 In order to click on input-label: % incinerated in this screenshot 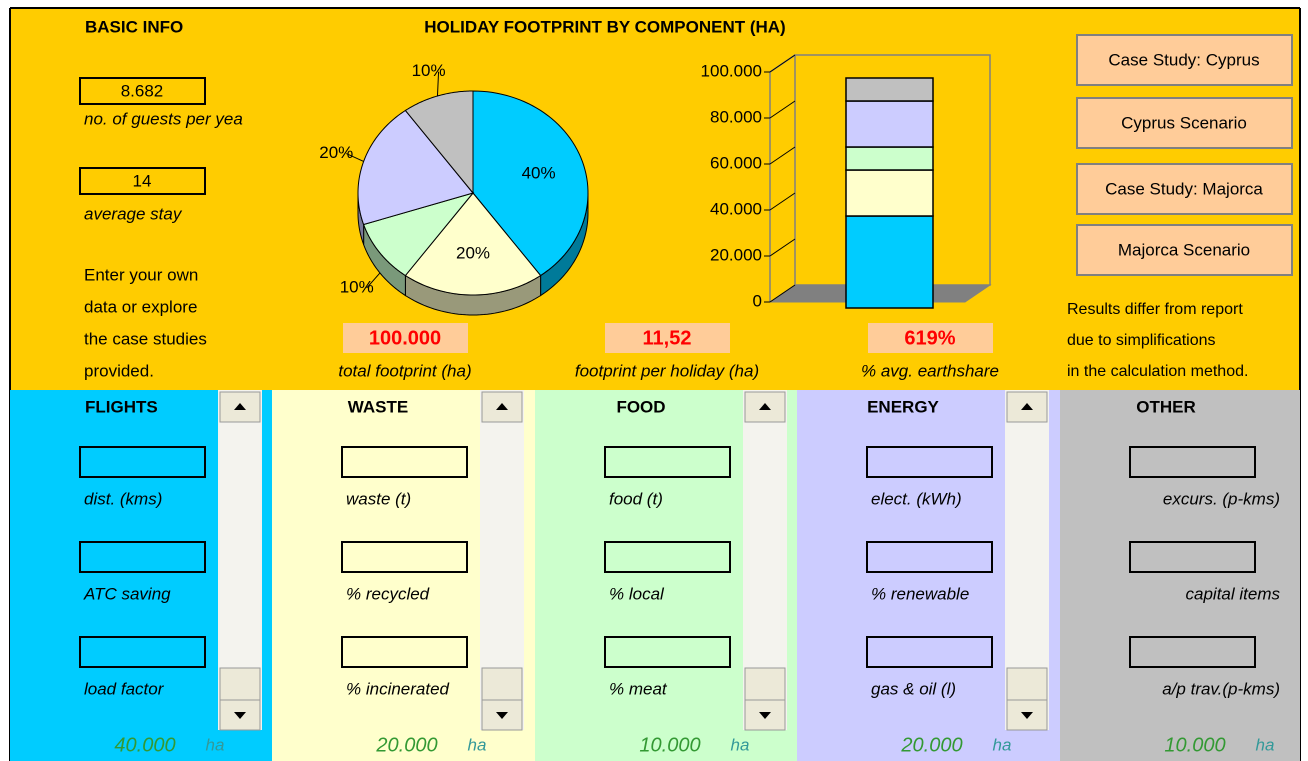, I will do `click(398, 688)`.